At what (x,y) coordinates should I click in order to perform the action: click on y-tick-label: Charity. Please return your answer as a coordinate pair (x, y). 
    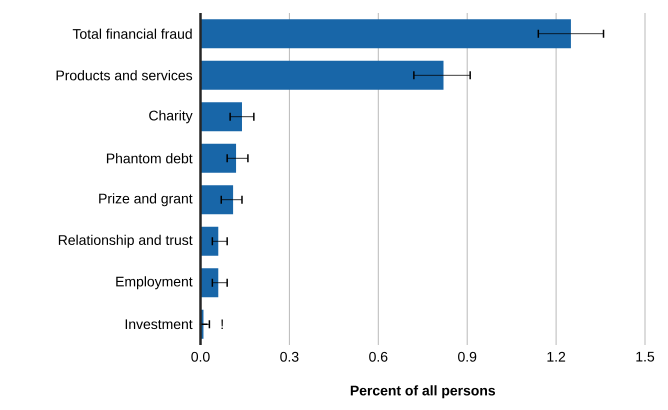
    Looking at the image, I should click on (171, 117).